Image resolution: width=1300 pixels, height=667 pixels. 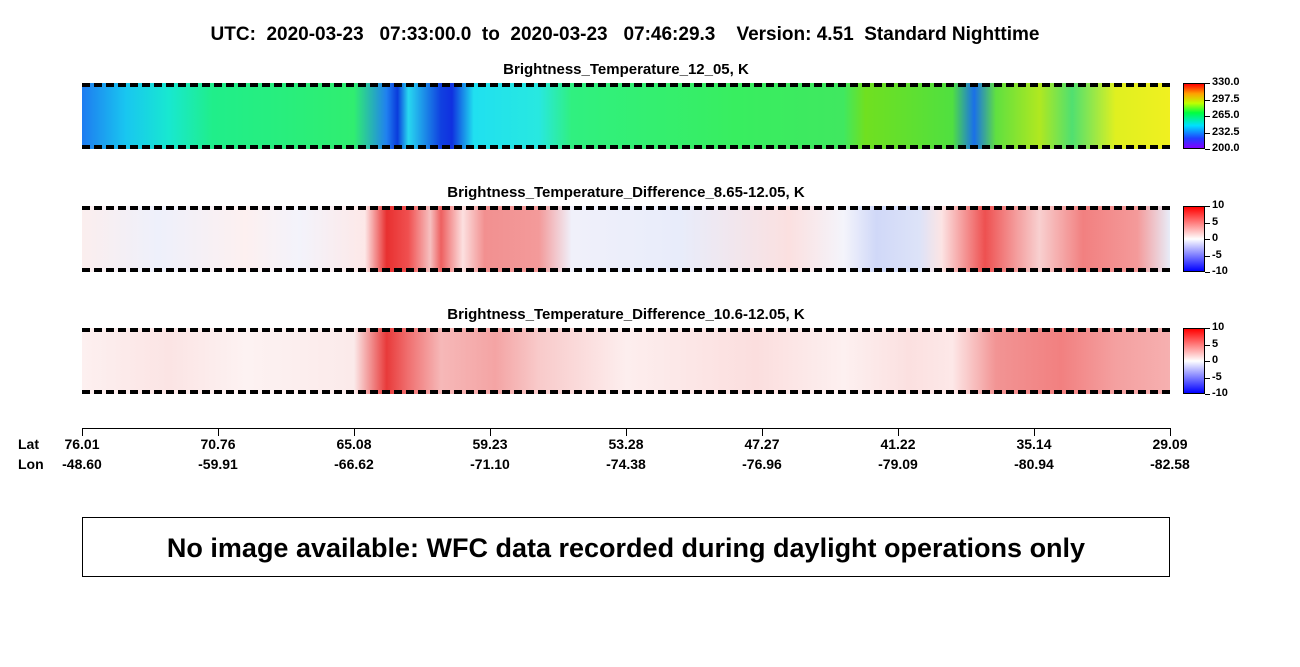 What do you see at coordinates (1226, 98) in the screenshot?
I see `colorbar-tick-label: 297.5` at bounding box center [1226, 98].